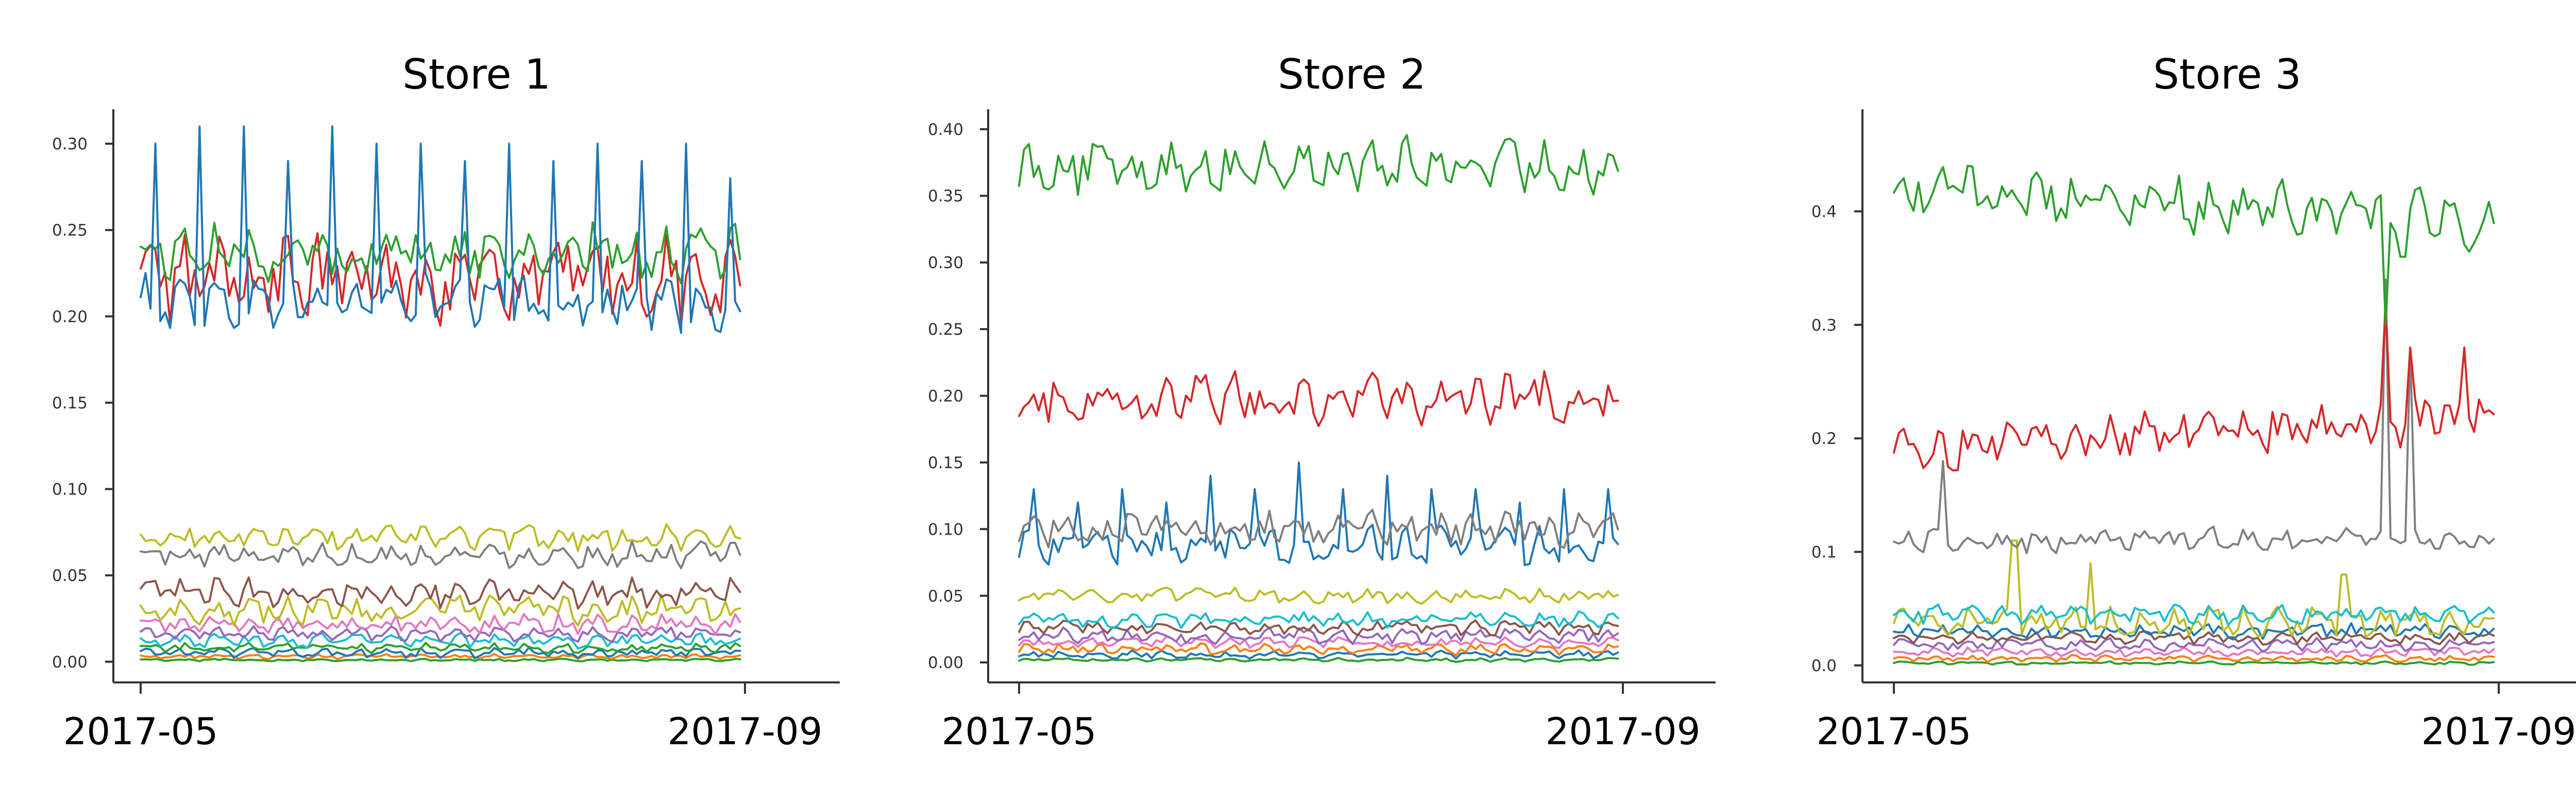  I want to click on y-tick-label: 0.2, so click(1824, 439).